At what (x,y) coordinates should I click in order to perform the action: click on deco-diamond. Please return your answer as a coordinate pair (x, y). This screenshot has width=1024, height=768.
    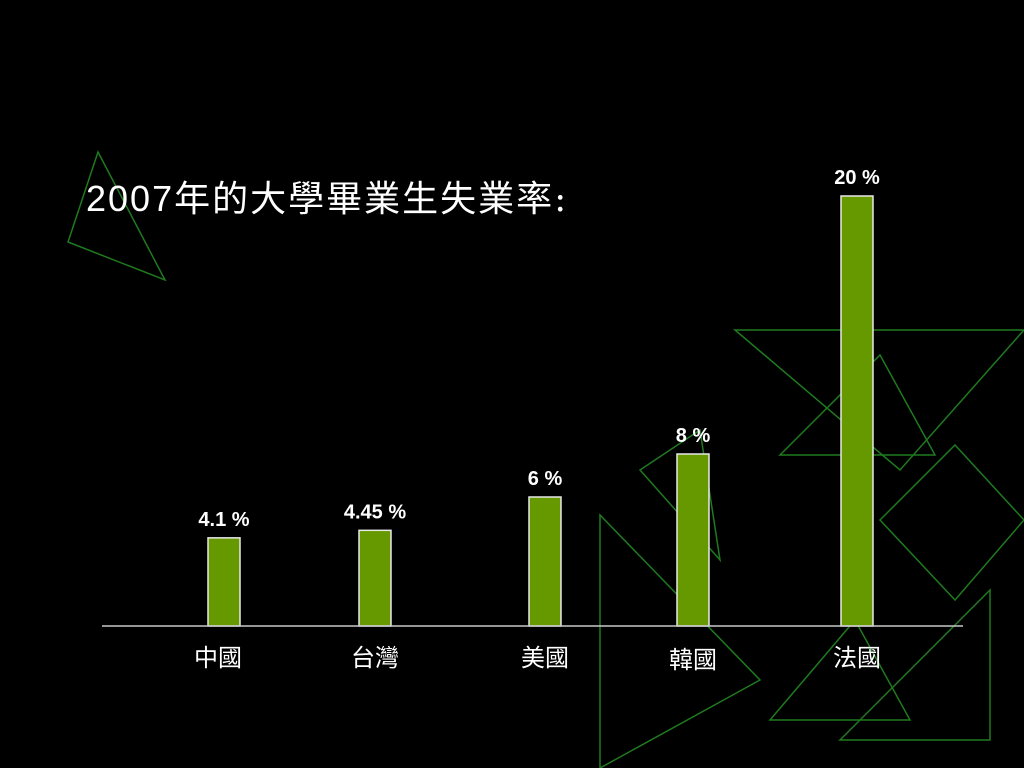
    Looking at the image, I should click on (951, 522).